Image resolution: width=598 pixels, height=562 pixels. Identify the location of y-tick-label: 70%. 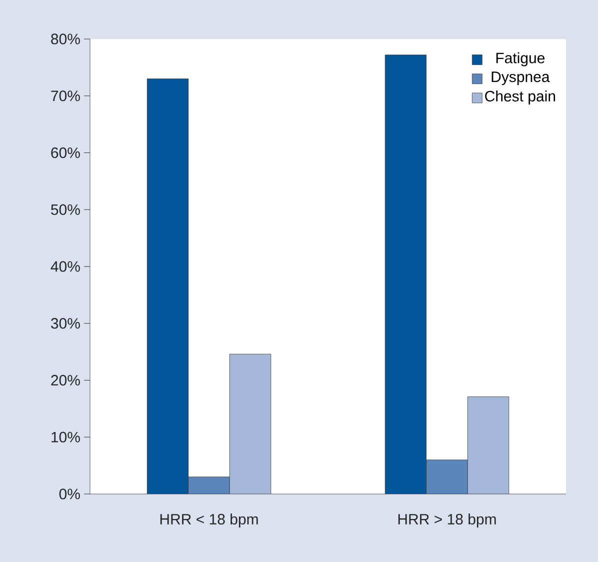
(65, 96).